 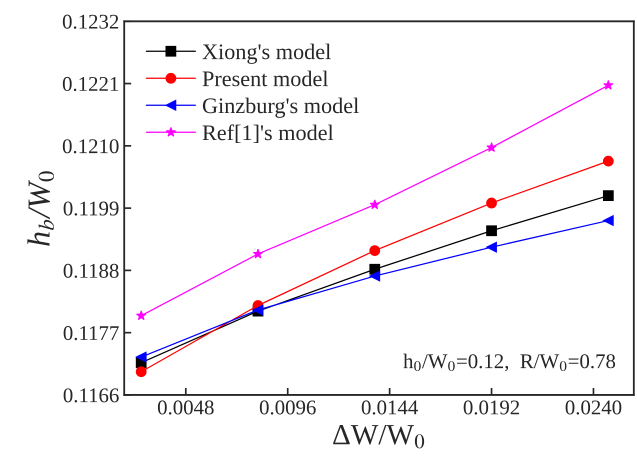 I want to click on y-tick-label: 0.1221, so click(x=90, y=84).